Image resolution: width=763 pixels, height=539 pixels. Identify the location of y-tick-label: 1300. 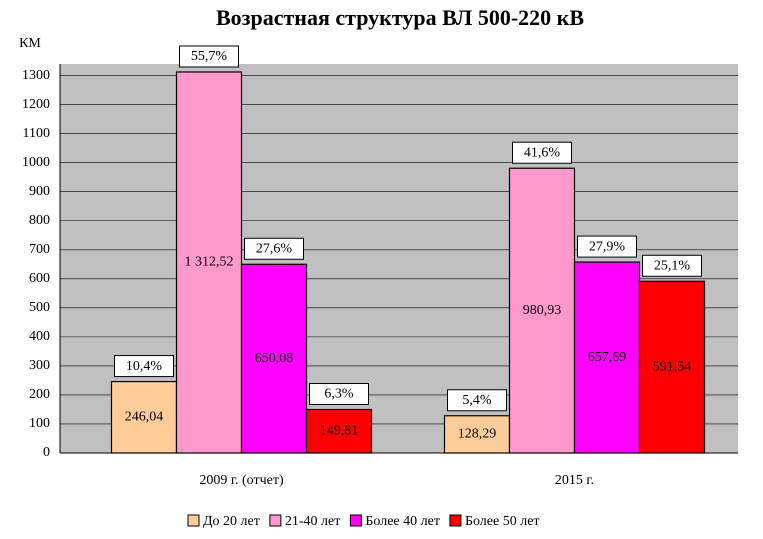
(36, 75).